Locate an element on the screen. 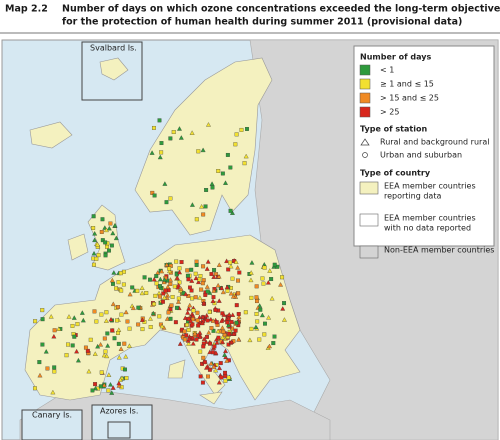 Image resolution: width=500 pixels, height=440 pixels. legend-label: > 15 and ≤ 25 is located at coordinates (409, 98).